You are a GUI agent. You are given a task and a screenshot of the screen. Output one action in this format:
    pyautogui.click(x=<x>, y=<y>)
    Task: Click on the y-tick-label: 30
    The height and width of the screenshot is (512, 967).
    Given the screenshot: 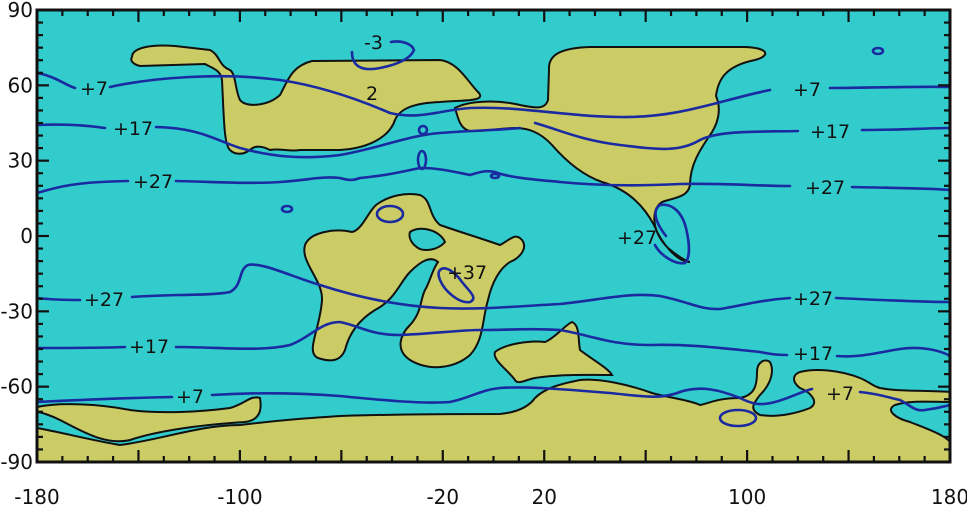 What is the action you would take?
    pyautogui.click(x=20, y=161)
    